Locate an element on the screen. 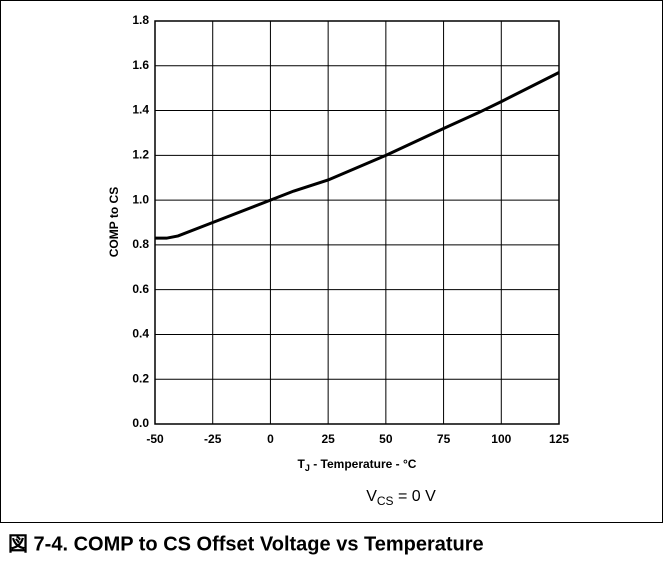 This screenshot has width=664, height=563. y-tick-label: 1.0 is located at coordinates (140, 199).